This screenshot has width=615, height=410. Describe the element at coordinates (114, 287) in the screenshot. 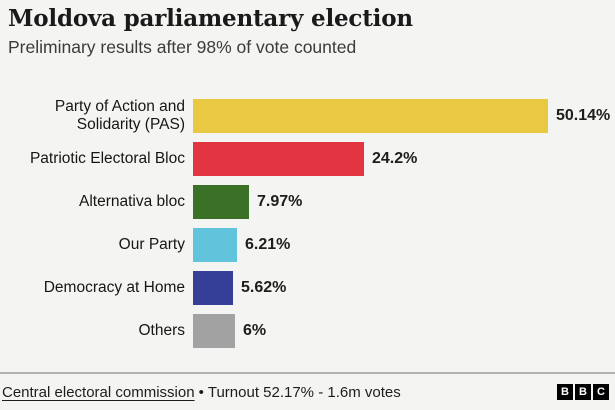

I see `bar-category-label: Democracy at Home` at that location.